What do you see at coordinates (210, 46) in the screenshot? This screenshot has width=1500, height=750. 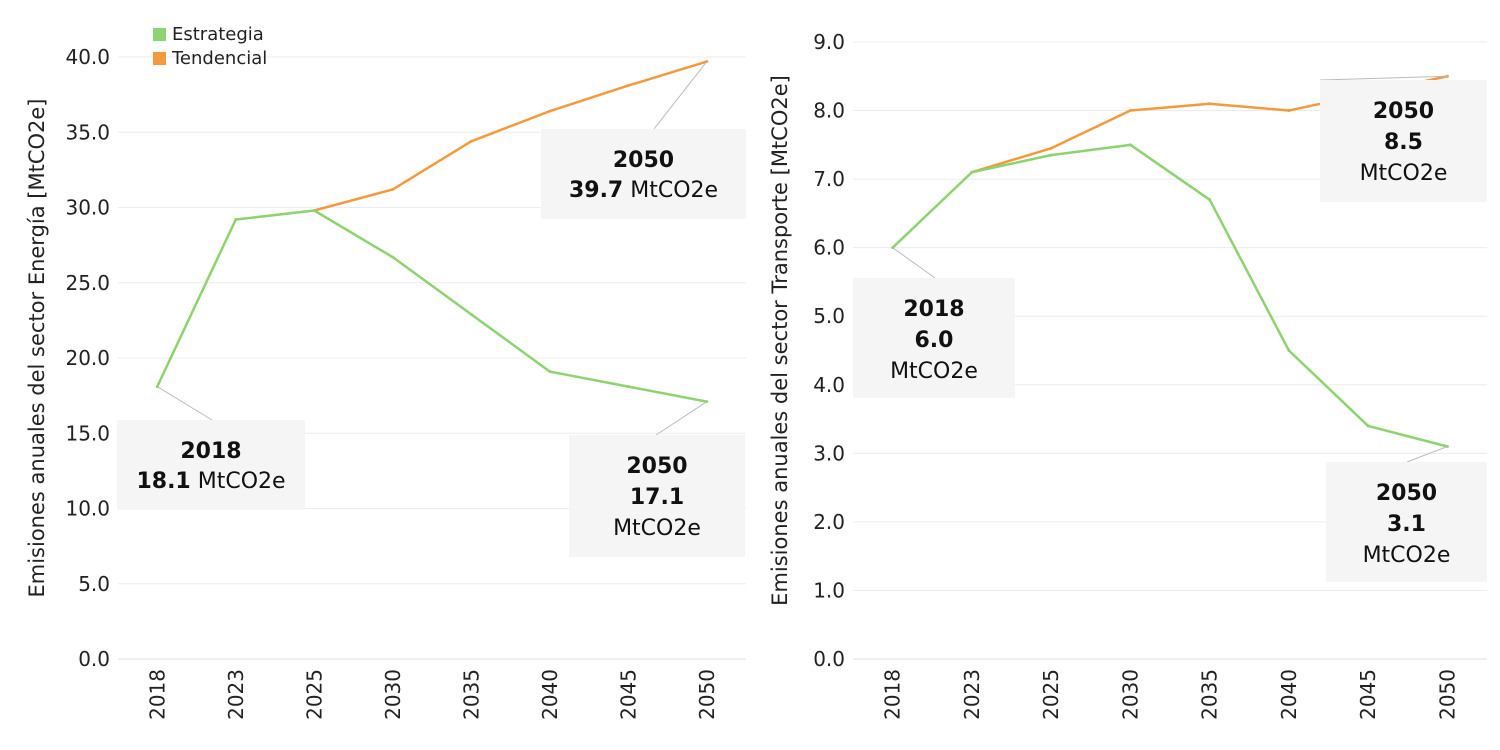 I see `legend: Estrategia Tendencial` at bounding box center [210, 46].